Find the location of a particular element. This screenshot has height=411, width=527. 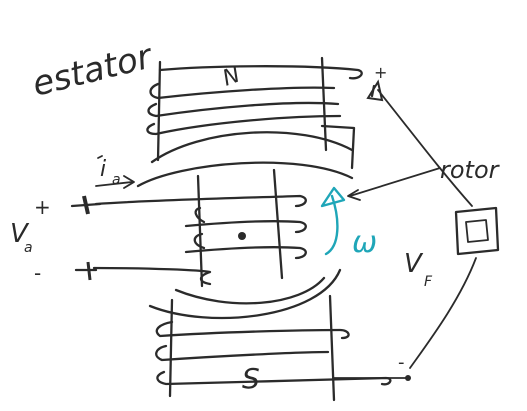

top-pole-winding is located at coordinates (254, 100).